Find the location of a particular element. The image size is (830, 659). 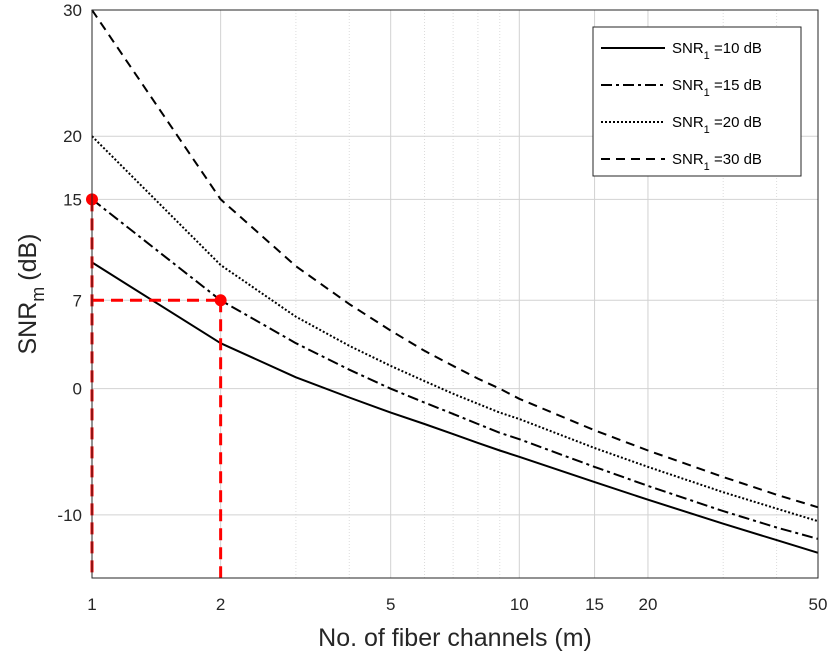

x-tick-label: 20 is located at coordinates (647, 604).